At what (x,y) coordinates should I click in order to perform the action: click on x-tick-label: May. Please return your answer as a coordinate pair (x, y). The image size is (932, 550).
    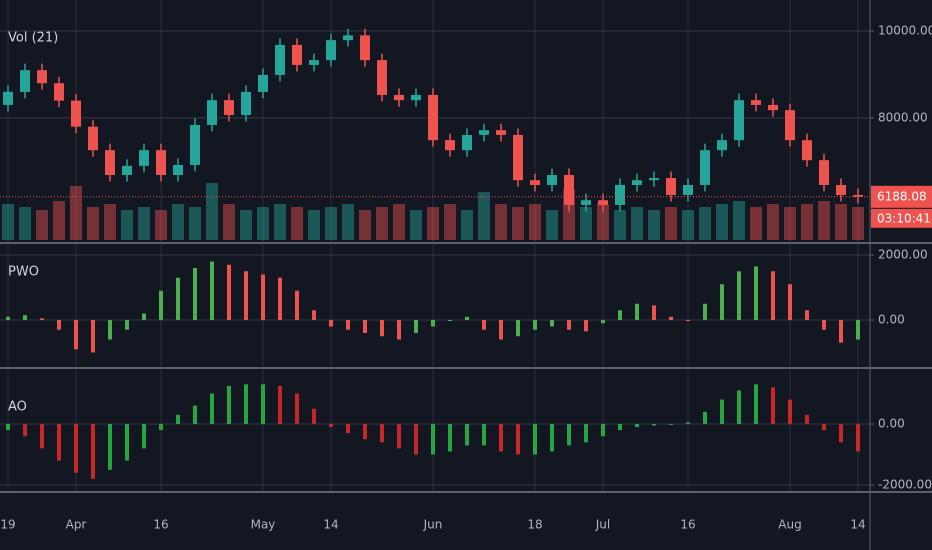
    Looking at the image, I should click on (263, 525).